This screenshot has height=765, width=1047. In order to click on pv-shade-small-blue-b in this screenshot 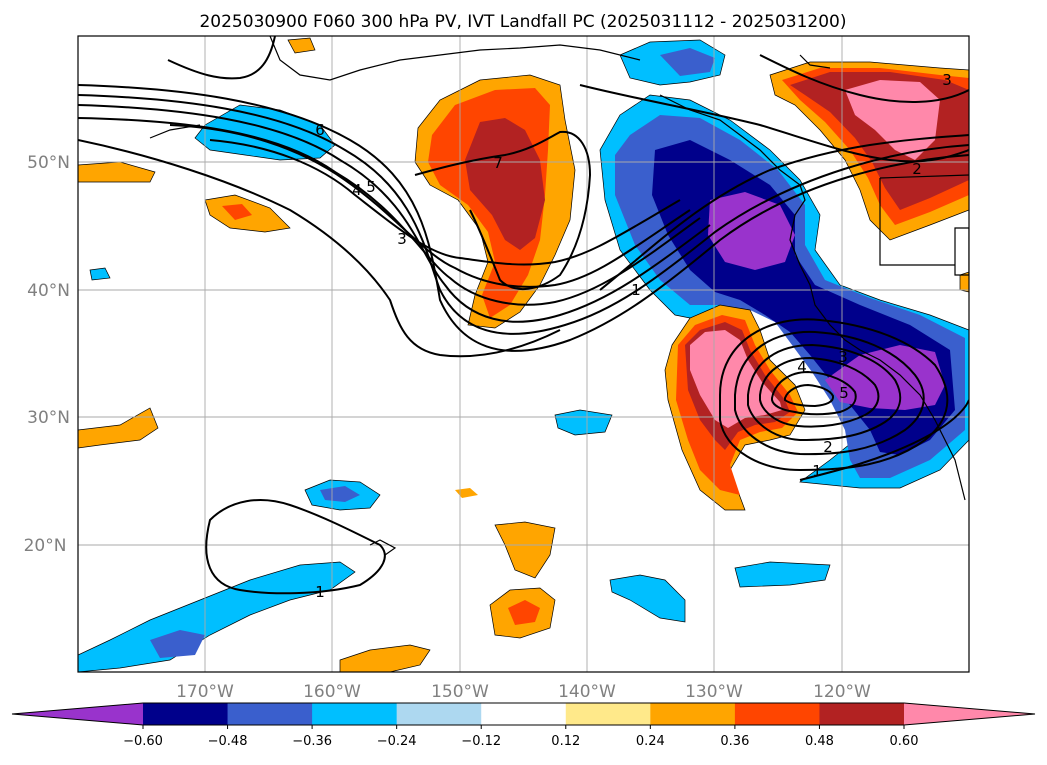, I will do `click(647, 598)`.